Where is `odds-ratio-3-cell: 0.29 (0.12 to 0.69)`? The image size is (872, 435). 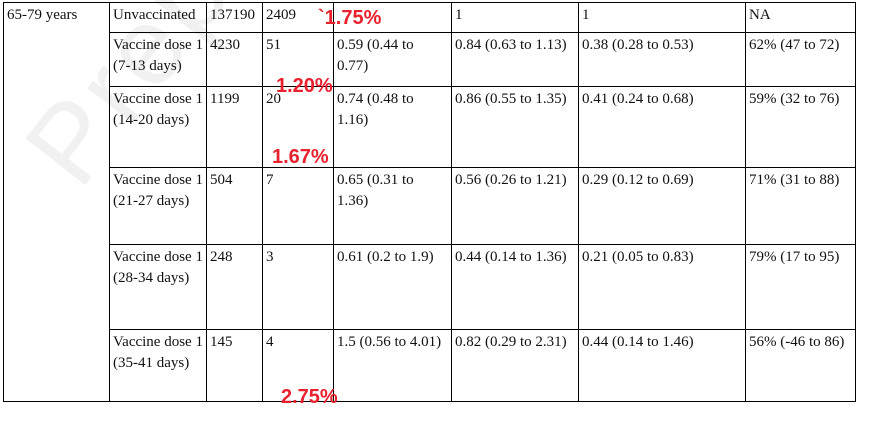 odds-ratio-3-cell: 0.29 (0.12 to 0.69) is located at coordinates (662, 206).